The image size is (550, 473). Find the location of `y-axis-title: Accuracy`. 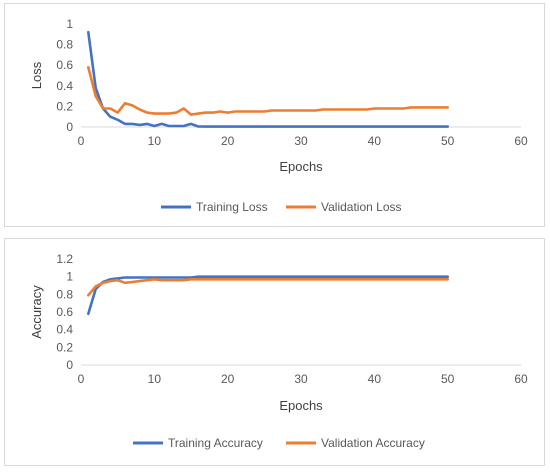

y-axis-title: Accuracy is located at coordinates (36, 312).